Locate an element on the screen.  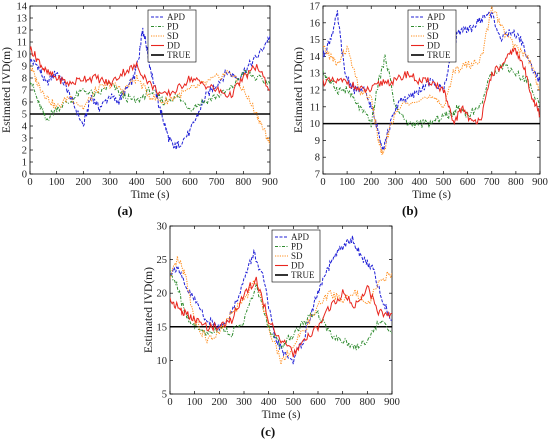
panel-label: (a) is located at coordinates (124, 210).